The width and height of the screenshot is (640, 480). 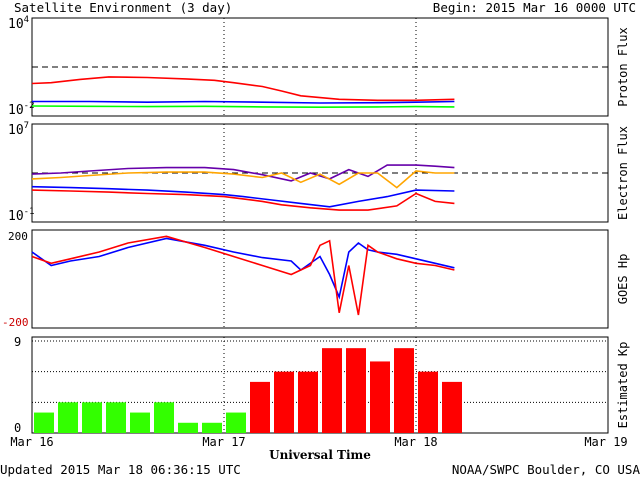 I want to click on proton-series-green, so click(x=243, y=107).